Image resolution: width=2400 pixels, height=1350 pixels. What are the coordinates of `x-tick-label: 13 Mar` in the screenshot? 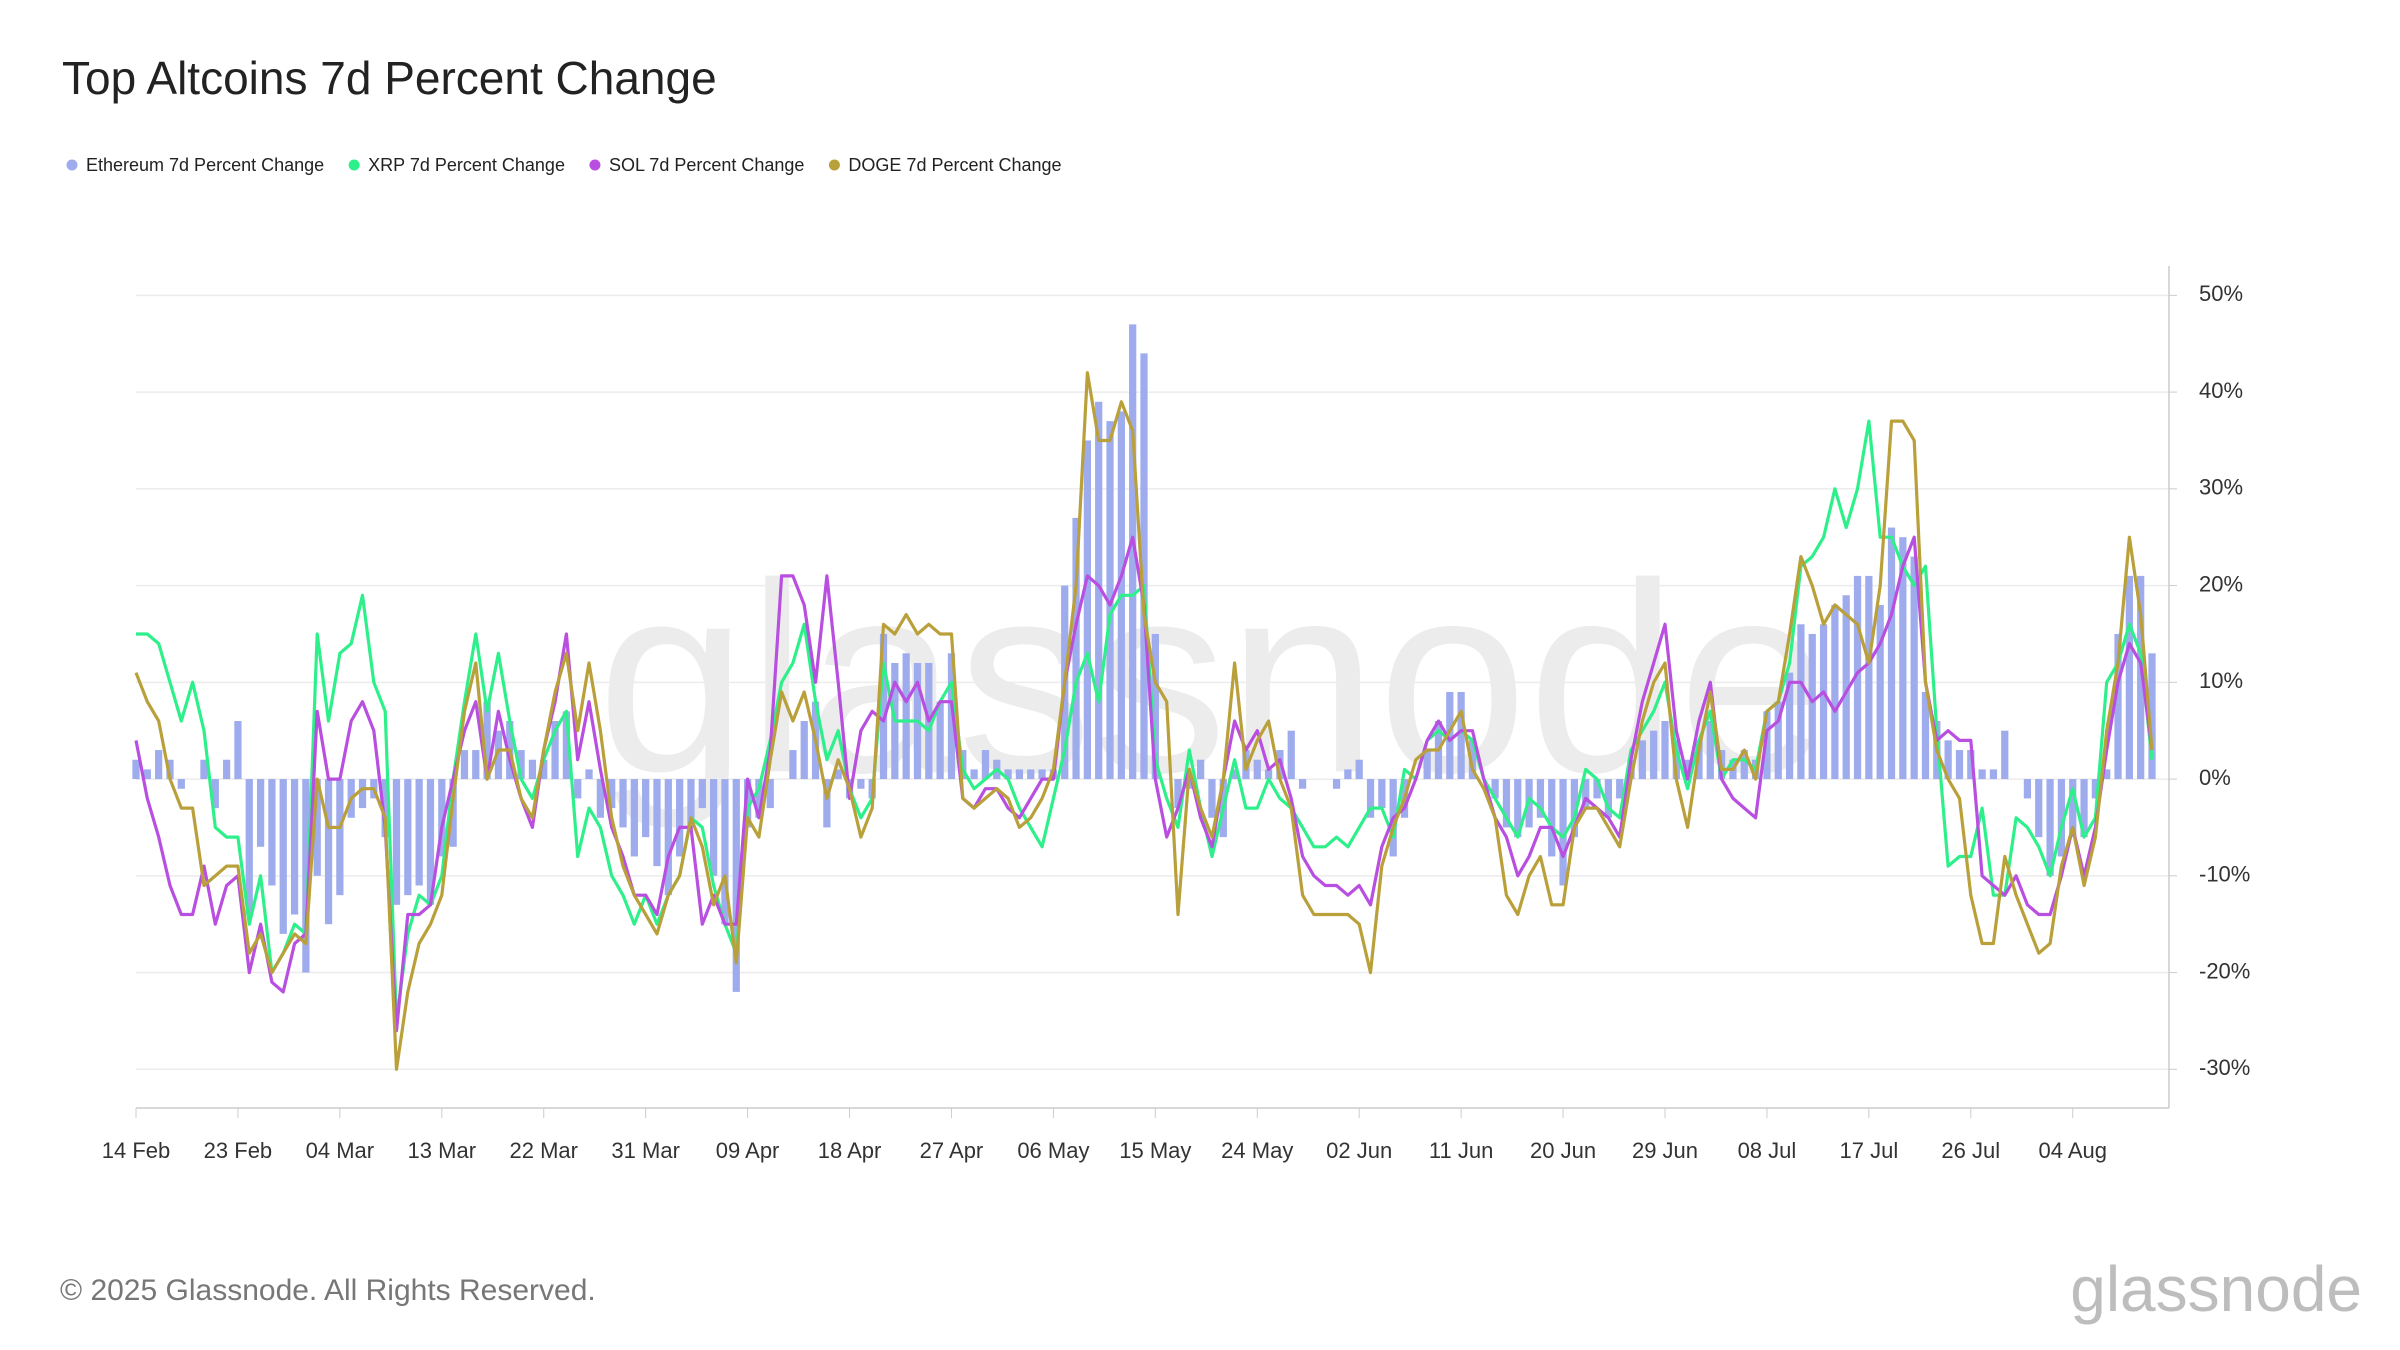 It's located at (442, 1150).